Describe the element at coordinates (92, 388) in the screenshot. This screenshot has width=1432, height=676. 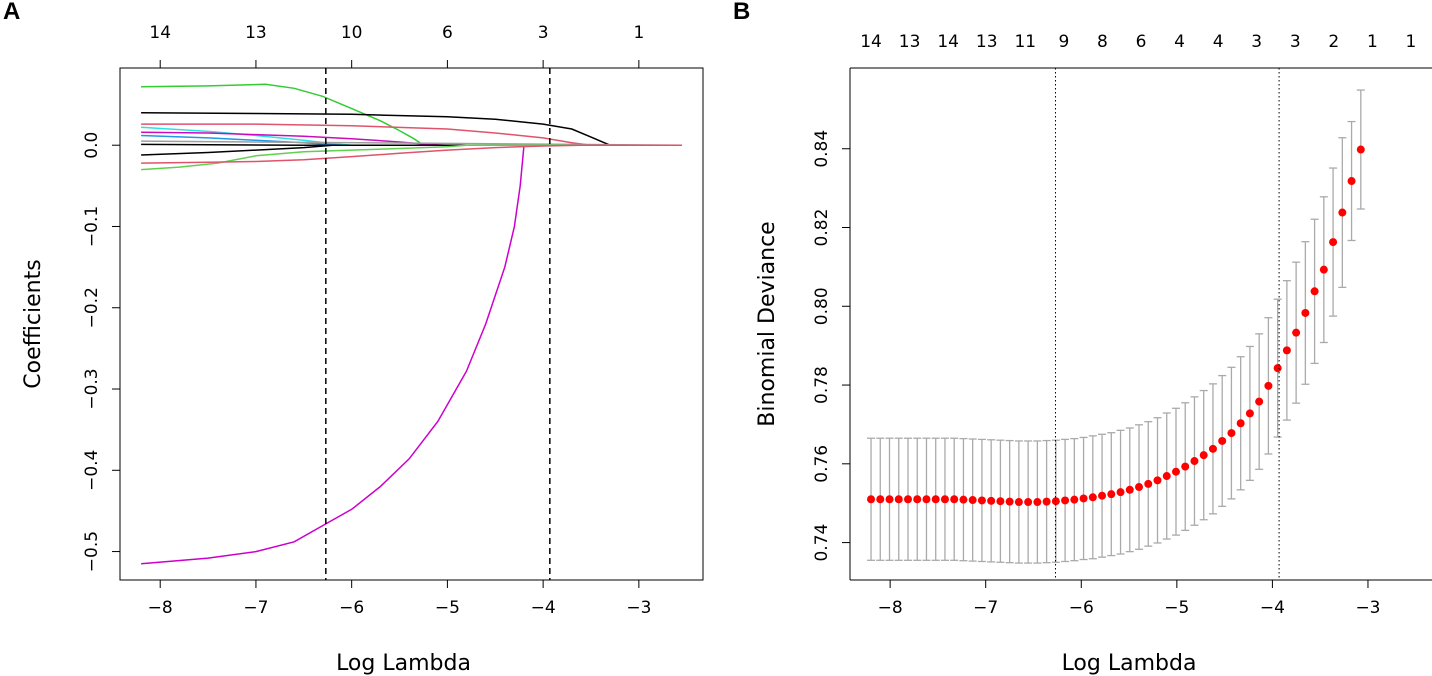
I see `y-tick-label: −0.3` at that location.